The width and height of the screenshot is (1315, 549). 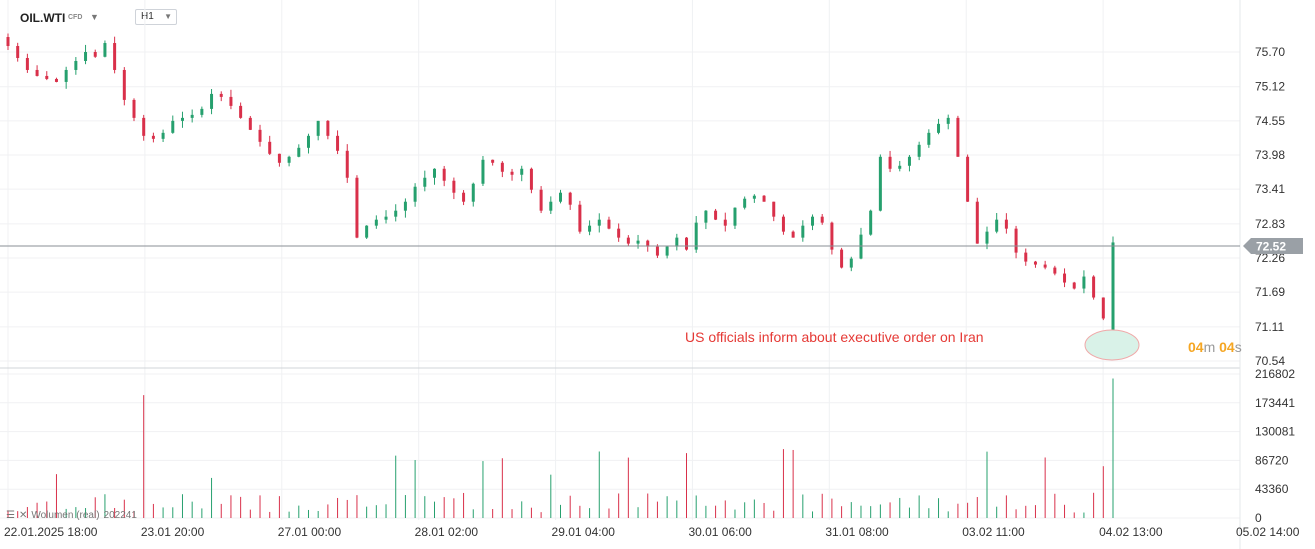 I want to click on price-tick-label: 72.26, so click(x=1270, y=258).